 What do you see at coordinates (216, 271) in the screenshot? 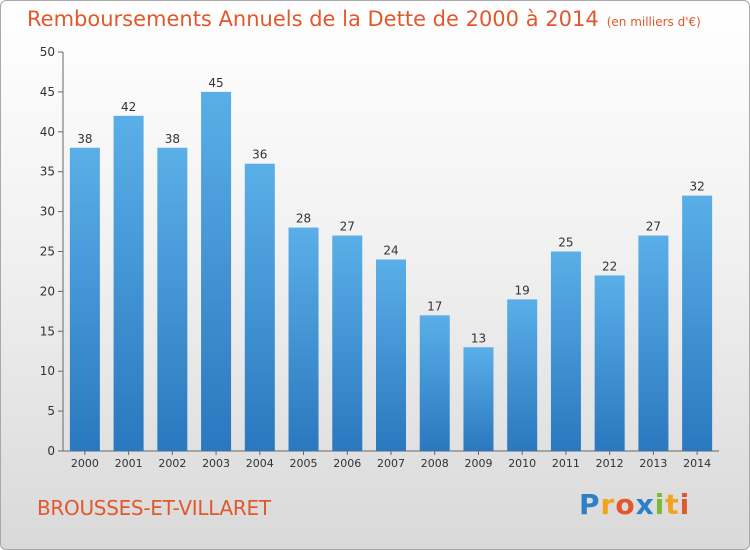
I see `bar-2003` at bounding box center [216, 271].